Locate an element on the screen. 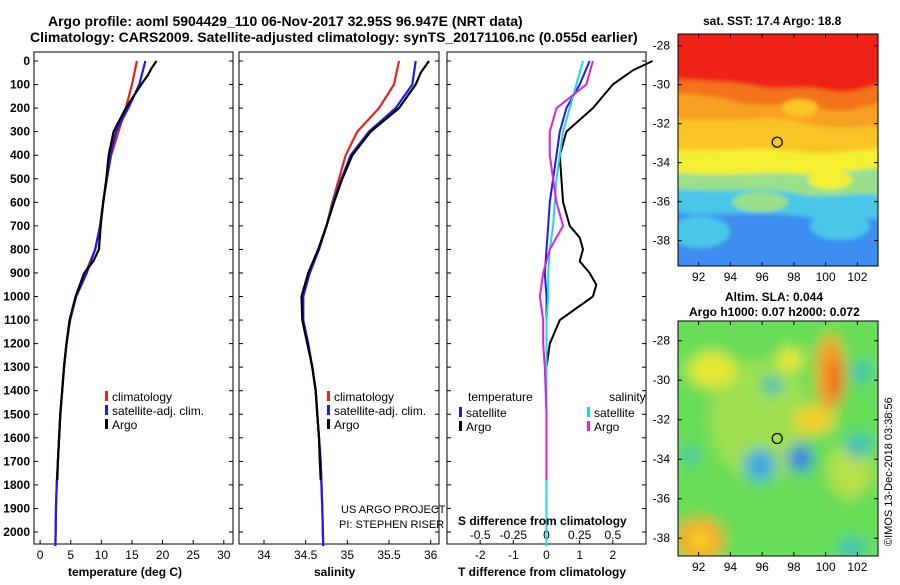  difference-xlabel: T difference from climatology is located at coordinates (542, 572).